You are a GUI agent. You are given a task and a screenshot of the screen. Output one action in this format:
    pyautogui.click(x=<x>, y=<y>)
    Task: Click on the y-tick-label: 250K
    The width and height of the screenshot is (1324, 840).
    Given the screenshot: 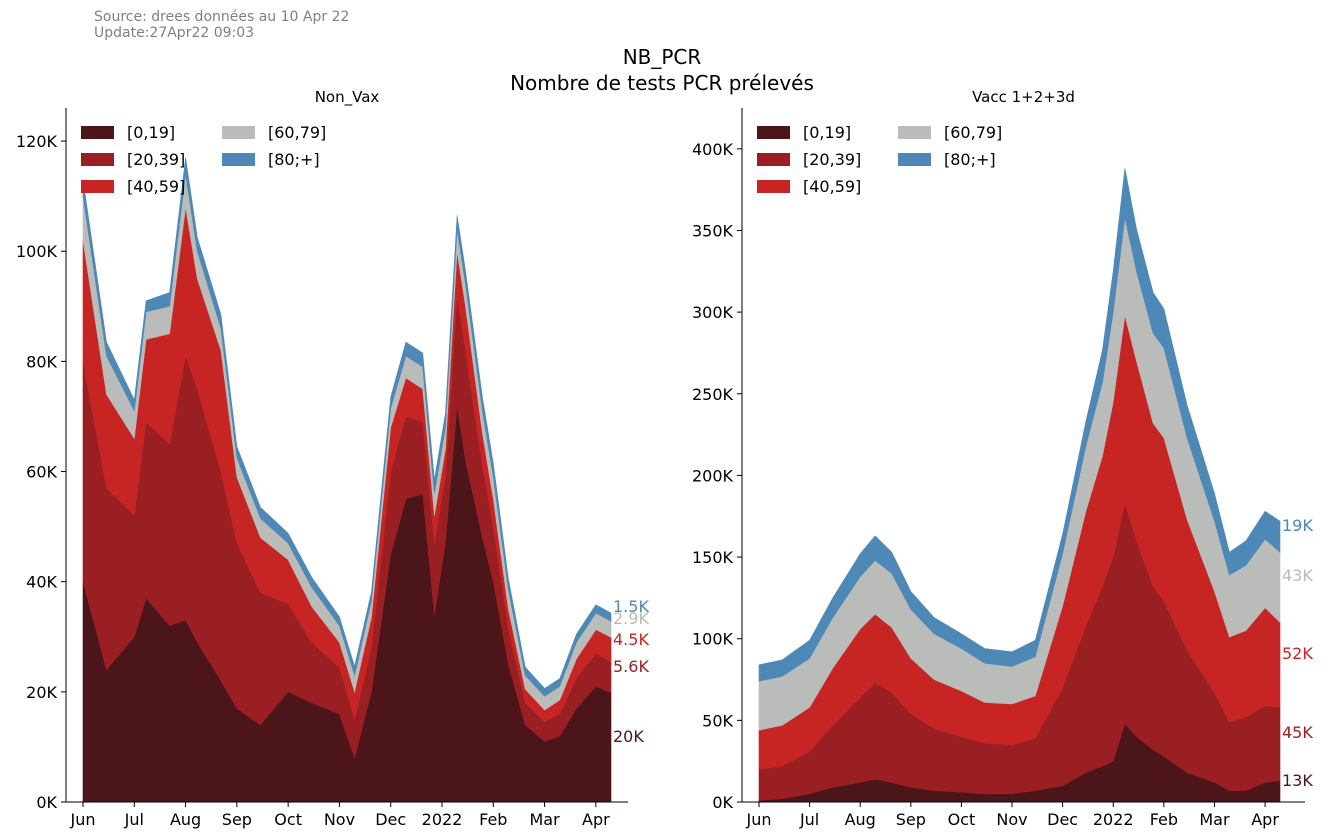 What is the action you would take?
    pyautogui.click(x=713, y=394)
    